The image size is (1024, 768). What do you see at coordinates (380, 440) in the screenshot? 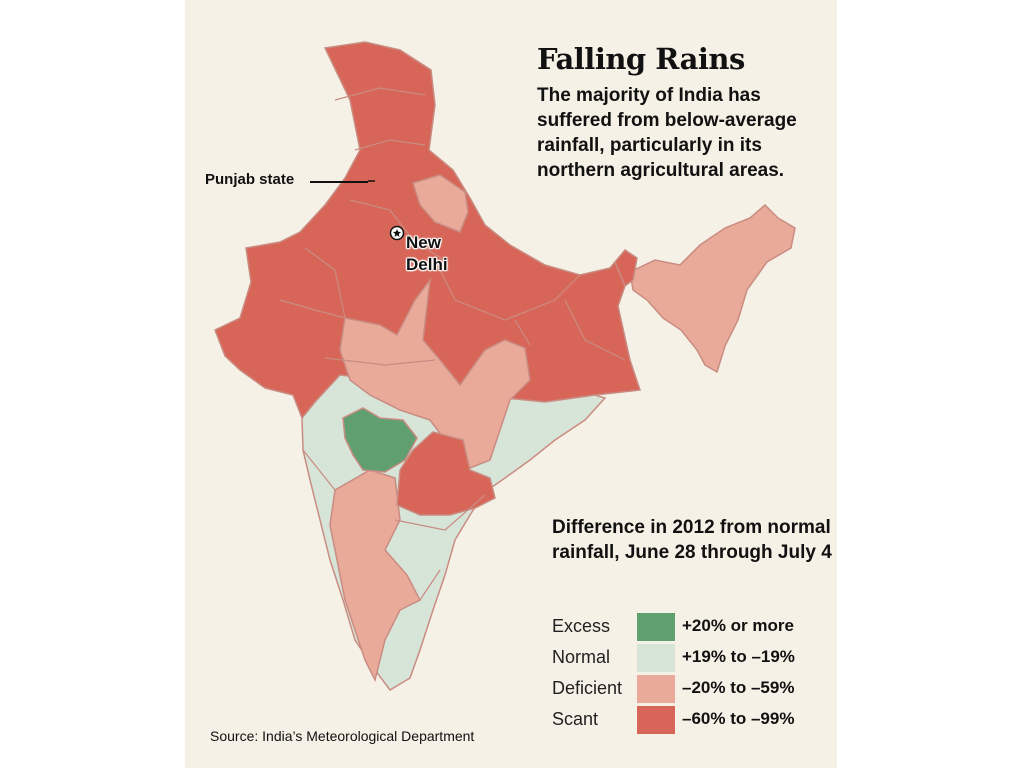
I see `region-marathwada-excess` at bounding box center [380, 440].